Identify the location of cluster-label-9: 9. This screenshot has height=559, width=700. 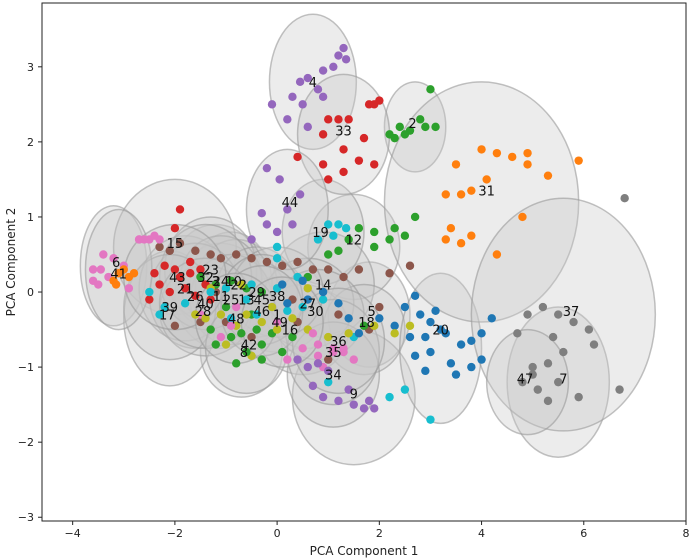
(354, 394).